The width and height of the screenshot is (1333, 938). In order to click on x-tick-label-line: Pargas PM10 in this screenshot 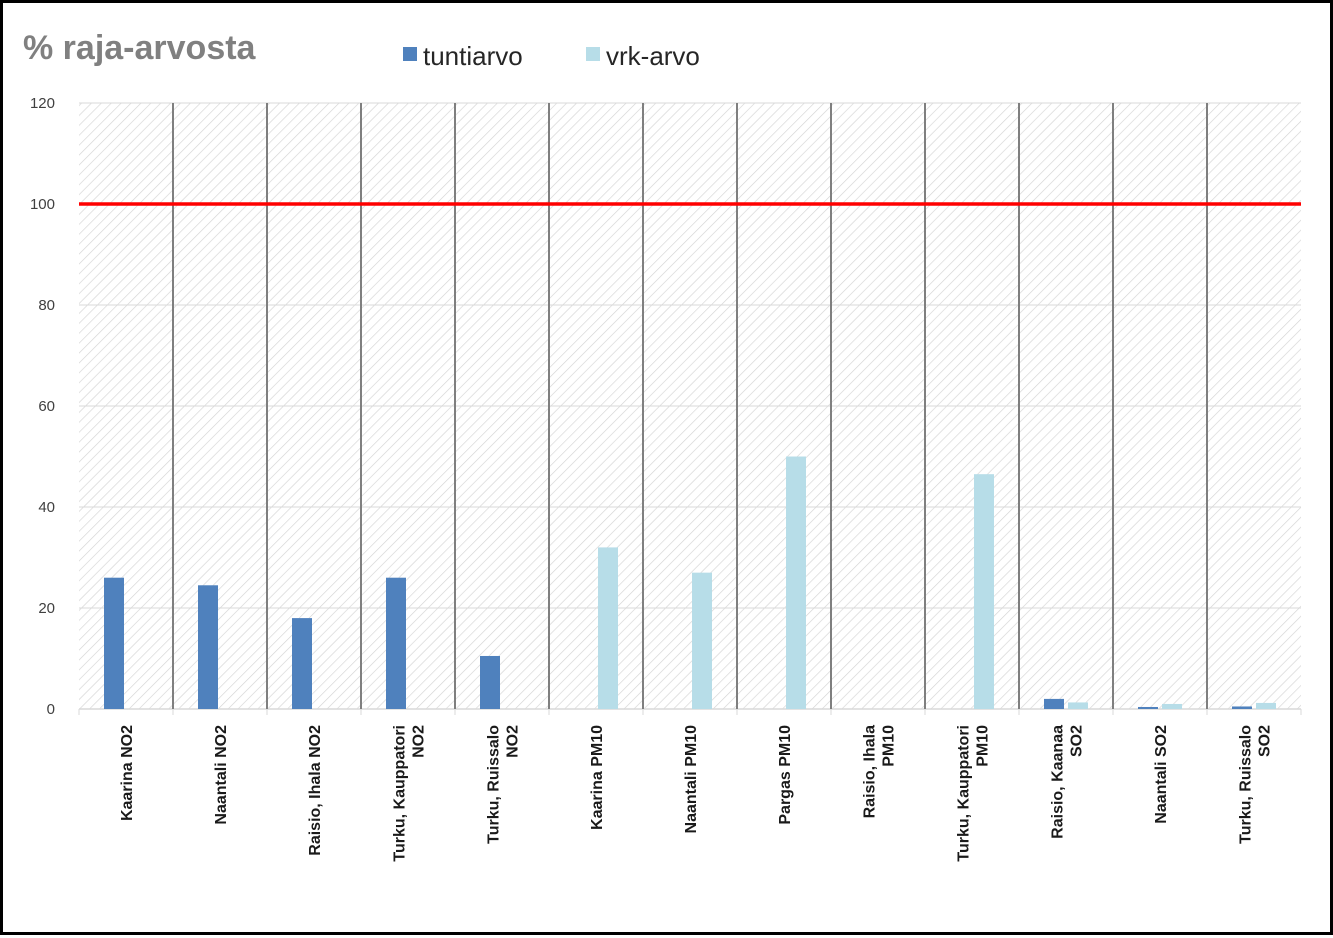, I will do `click(785, 775)`.